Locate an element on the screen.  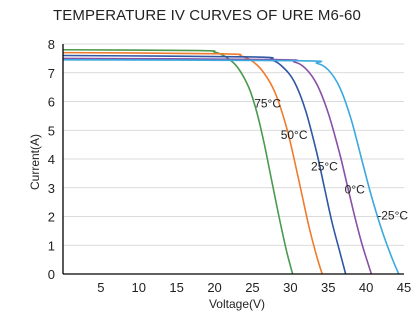
x-tick-label: 15 is located at coordinates (176, 287).